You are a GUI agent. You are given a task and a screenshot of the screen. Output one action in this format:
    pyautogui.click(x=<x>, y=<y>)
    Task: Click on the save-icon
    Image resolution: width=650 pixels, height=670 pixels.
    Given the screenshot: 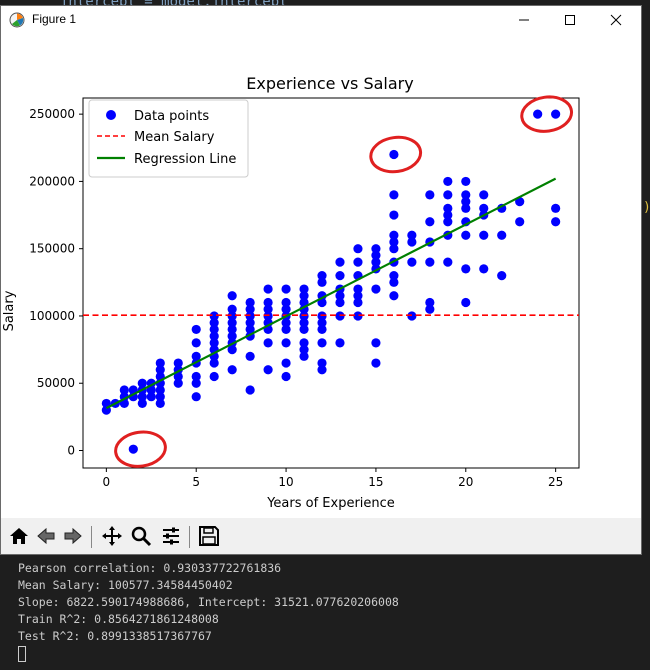 What is the action you would take?
    pyautogui.click(x=209, y=536)
    